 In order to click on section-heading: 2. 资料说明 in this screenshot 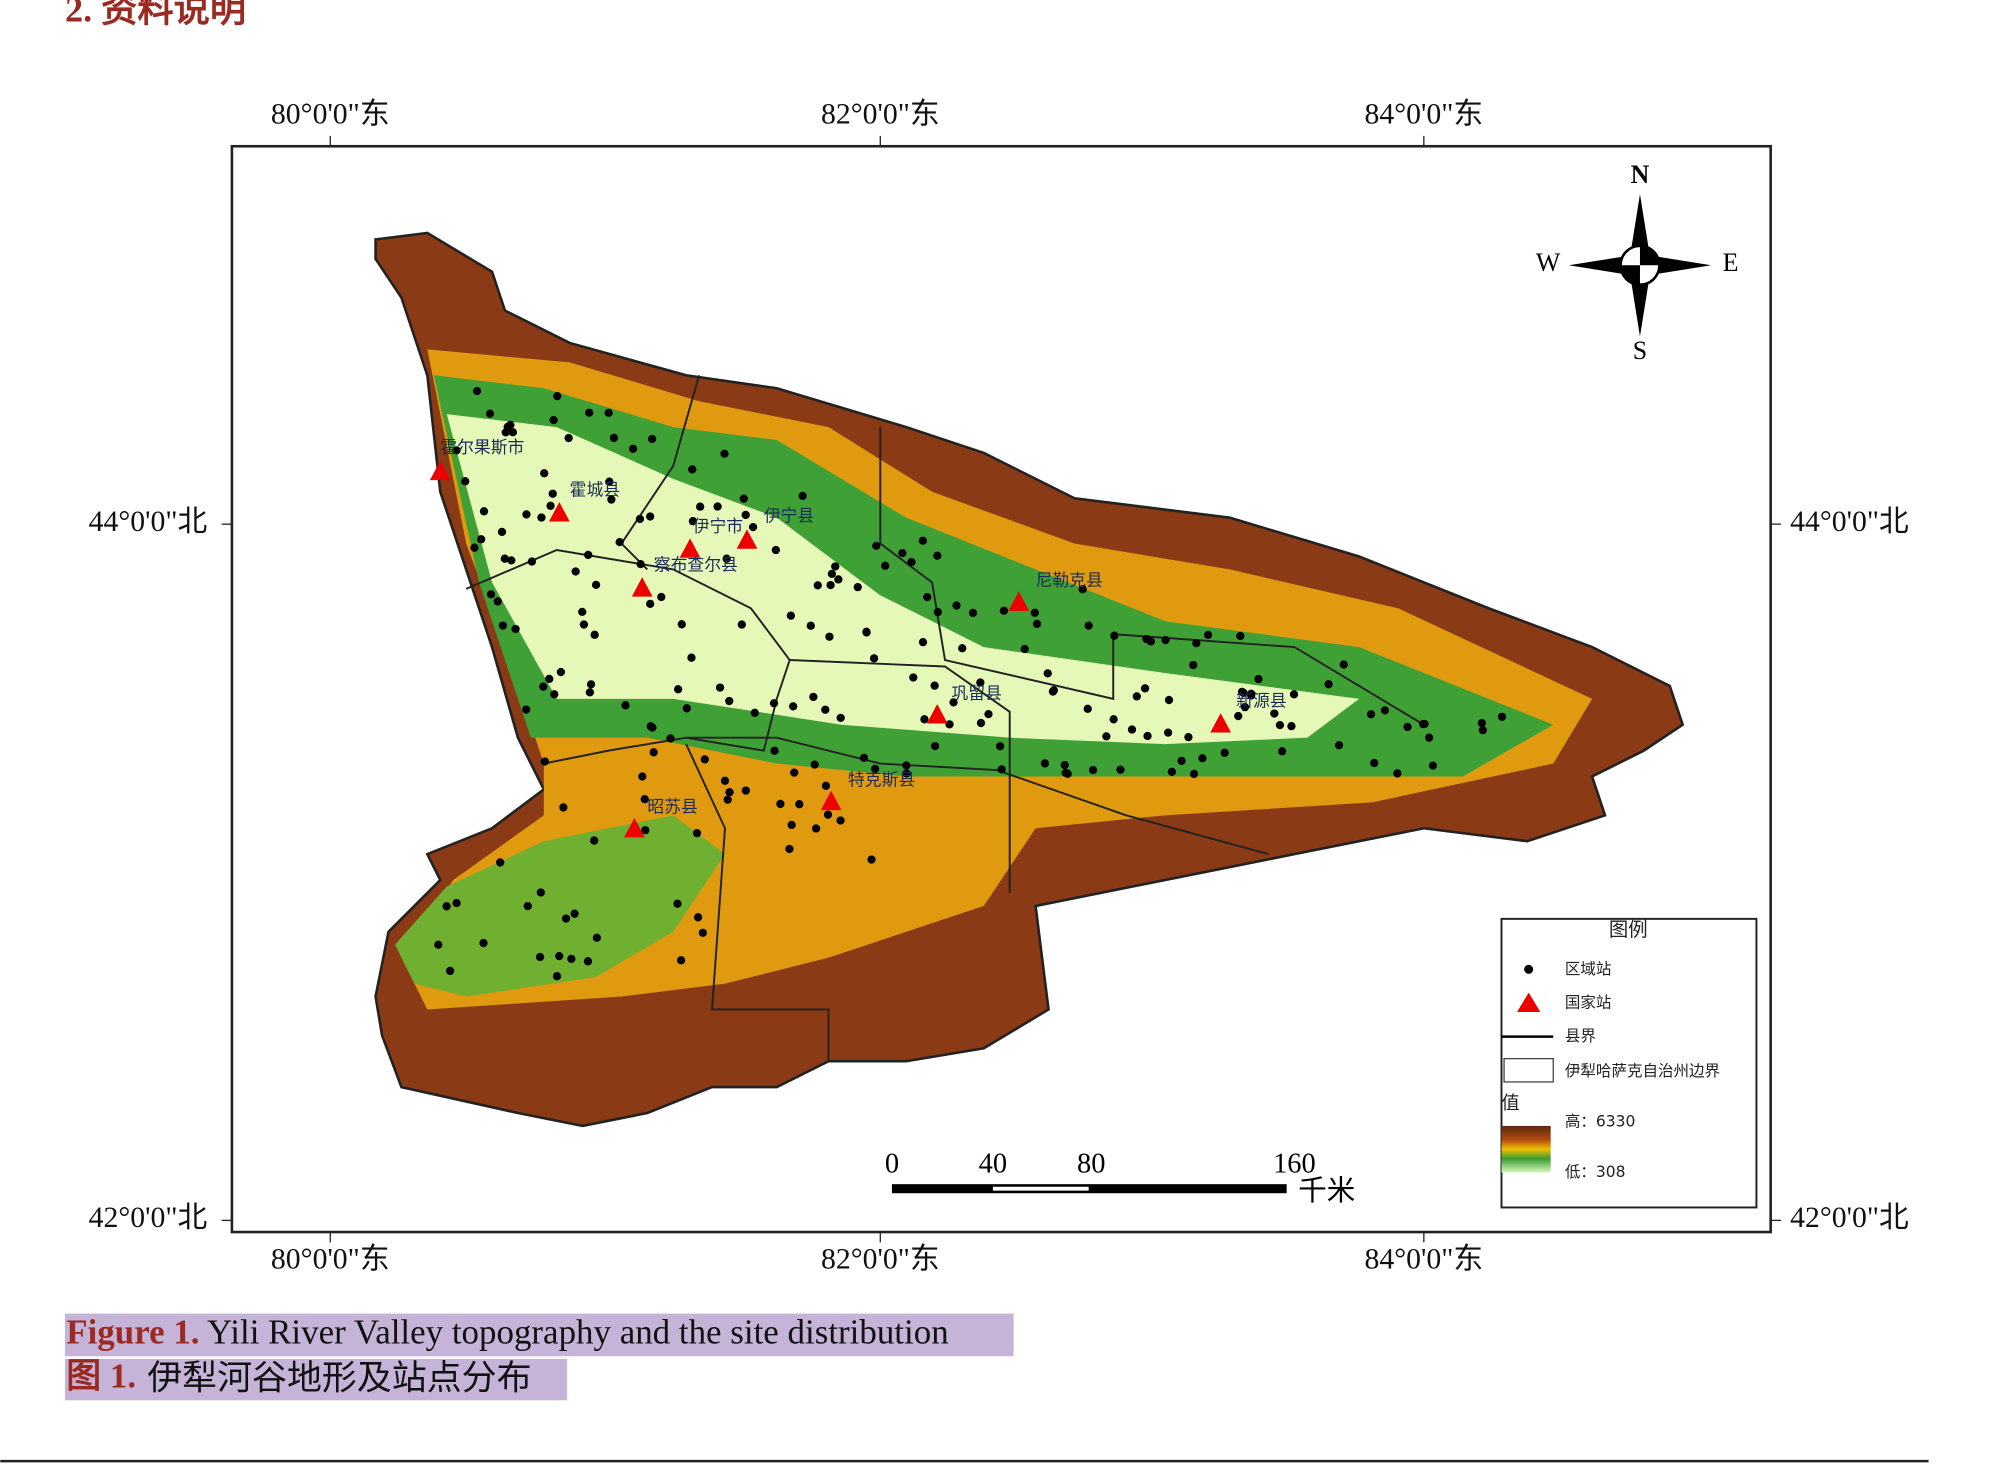, I will do `click(155, 14)`.